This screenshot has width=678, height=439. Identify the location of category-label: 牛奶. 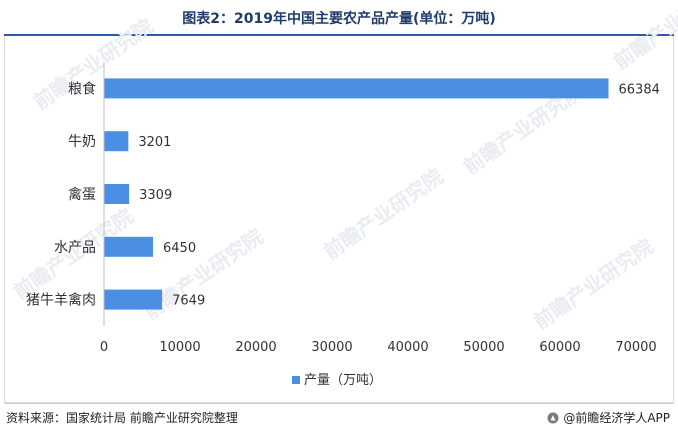
(82, 142).